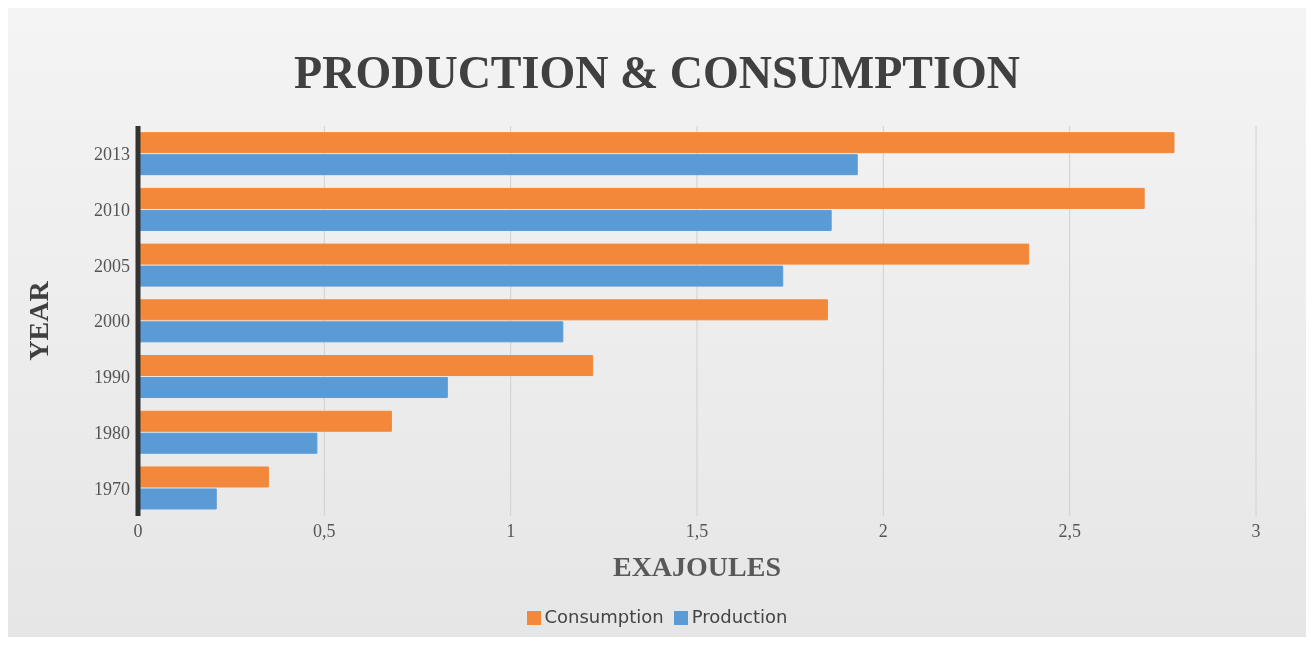  I want to click on x-axis-title: EXAJOULES, so click(697, 566).